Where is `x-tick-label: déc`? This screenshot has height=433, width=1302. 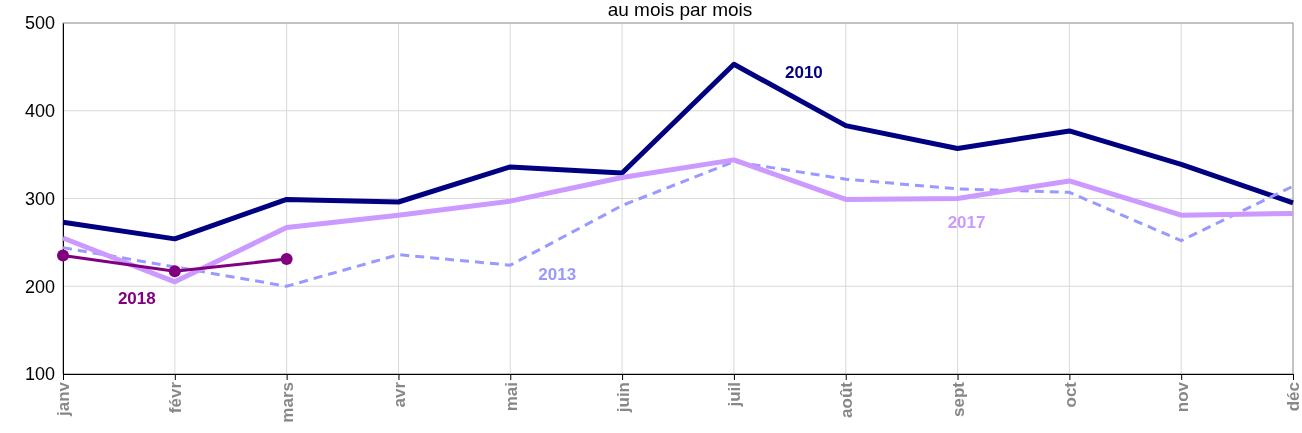
x-tick-label: déc is located at coordinates (1293, 397).